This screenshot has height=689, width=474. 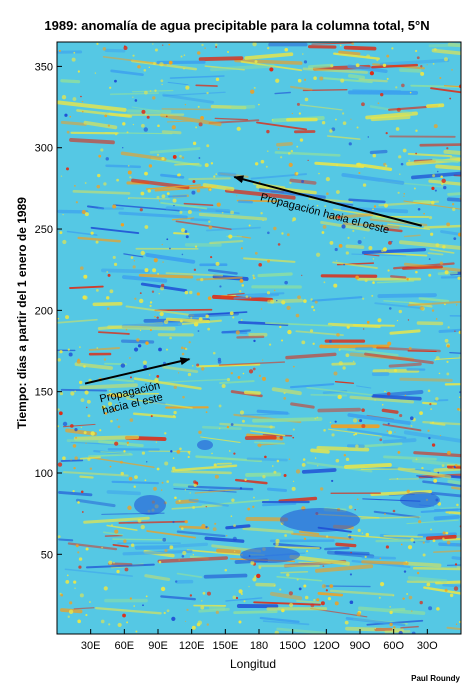 What do you see at coordinates (360, 646) in the screenshot?
I see `x-tick-label: 90O` at bounding box center [360, 646].